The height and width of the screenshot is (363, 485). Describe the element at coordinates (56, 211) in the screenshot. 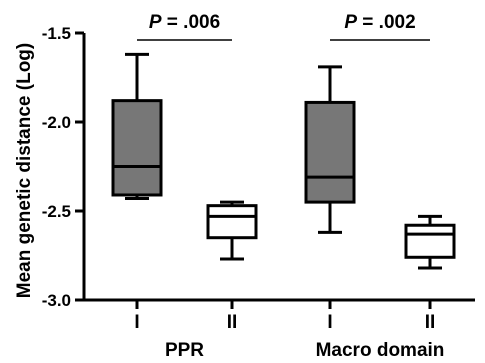

I see `y-tick-label: -2.5` at that location.